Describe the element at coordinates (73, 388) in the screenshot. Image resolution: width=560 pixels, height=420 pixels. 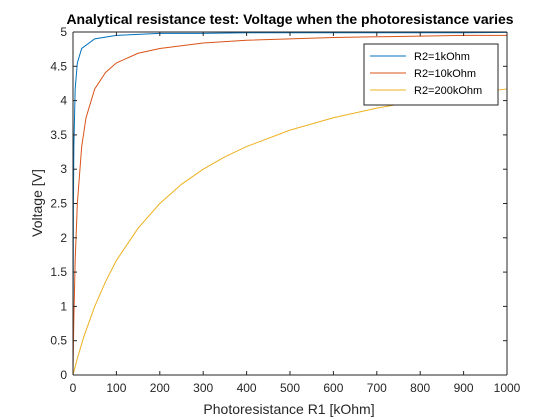
I see `x-tick-label: 0` at that location.